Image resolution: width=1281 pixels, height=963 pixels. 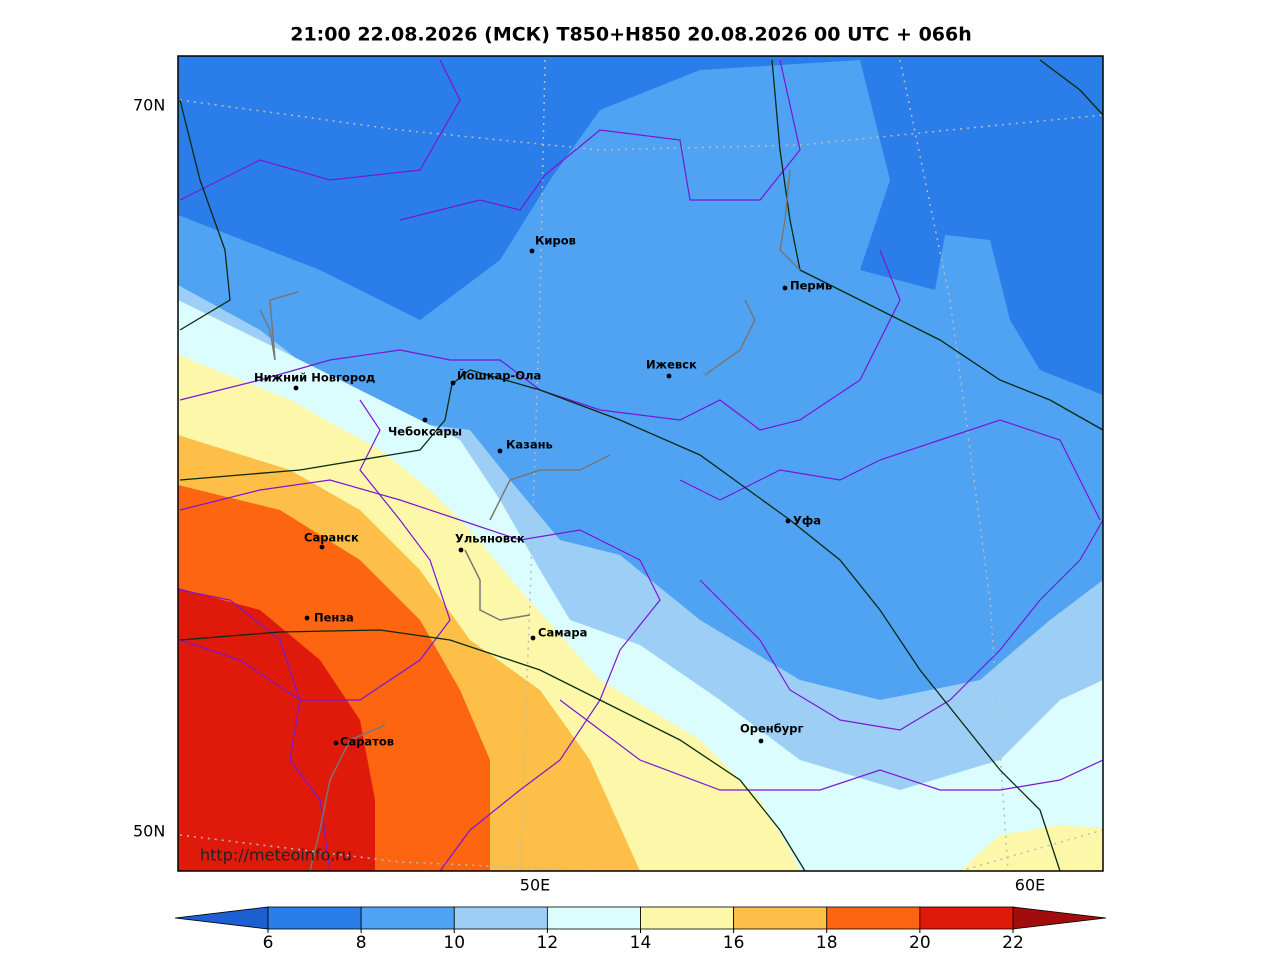 What do you see at coordinates (529, 445) in the screenshot?
I see `city-label: Казань` at bounding box center [529, 445].